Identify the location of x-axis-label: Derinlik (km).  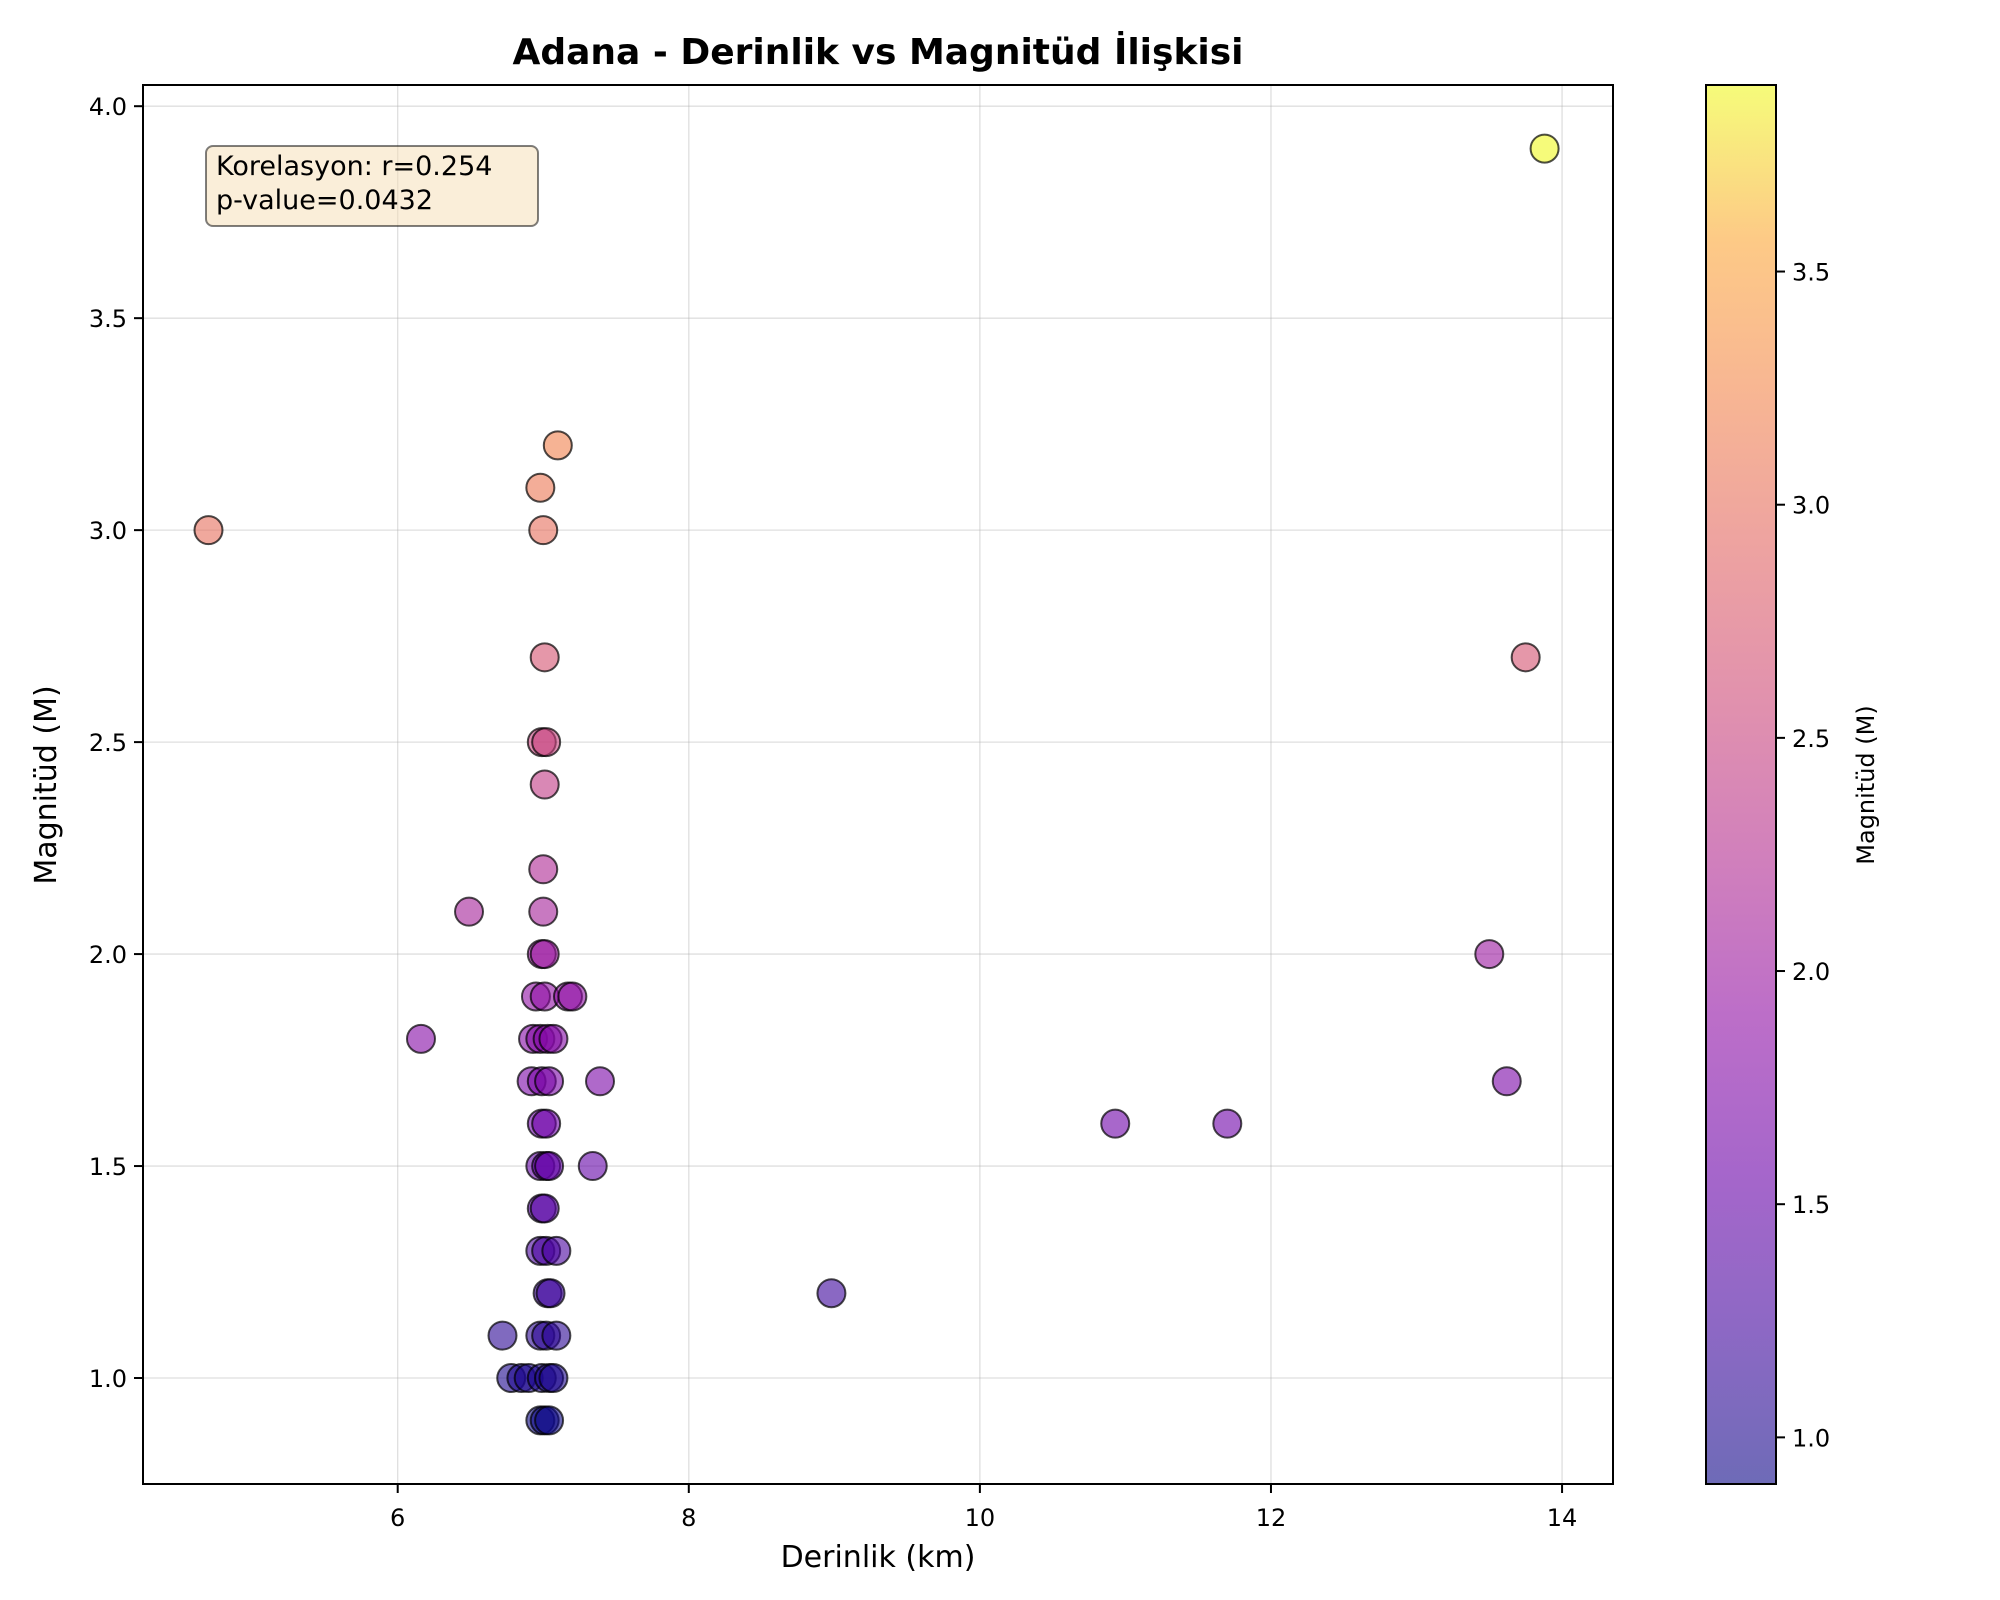
(878, 1557).